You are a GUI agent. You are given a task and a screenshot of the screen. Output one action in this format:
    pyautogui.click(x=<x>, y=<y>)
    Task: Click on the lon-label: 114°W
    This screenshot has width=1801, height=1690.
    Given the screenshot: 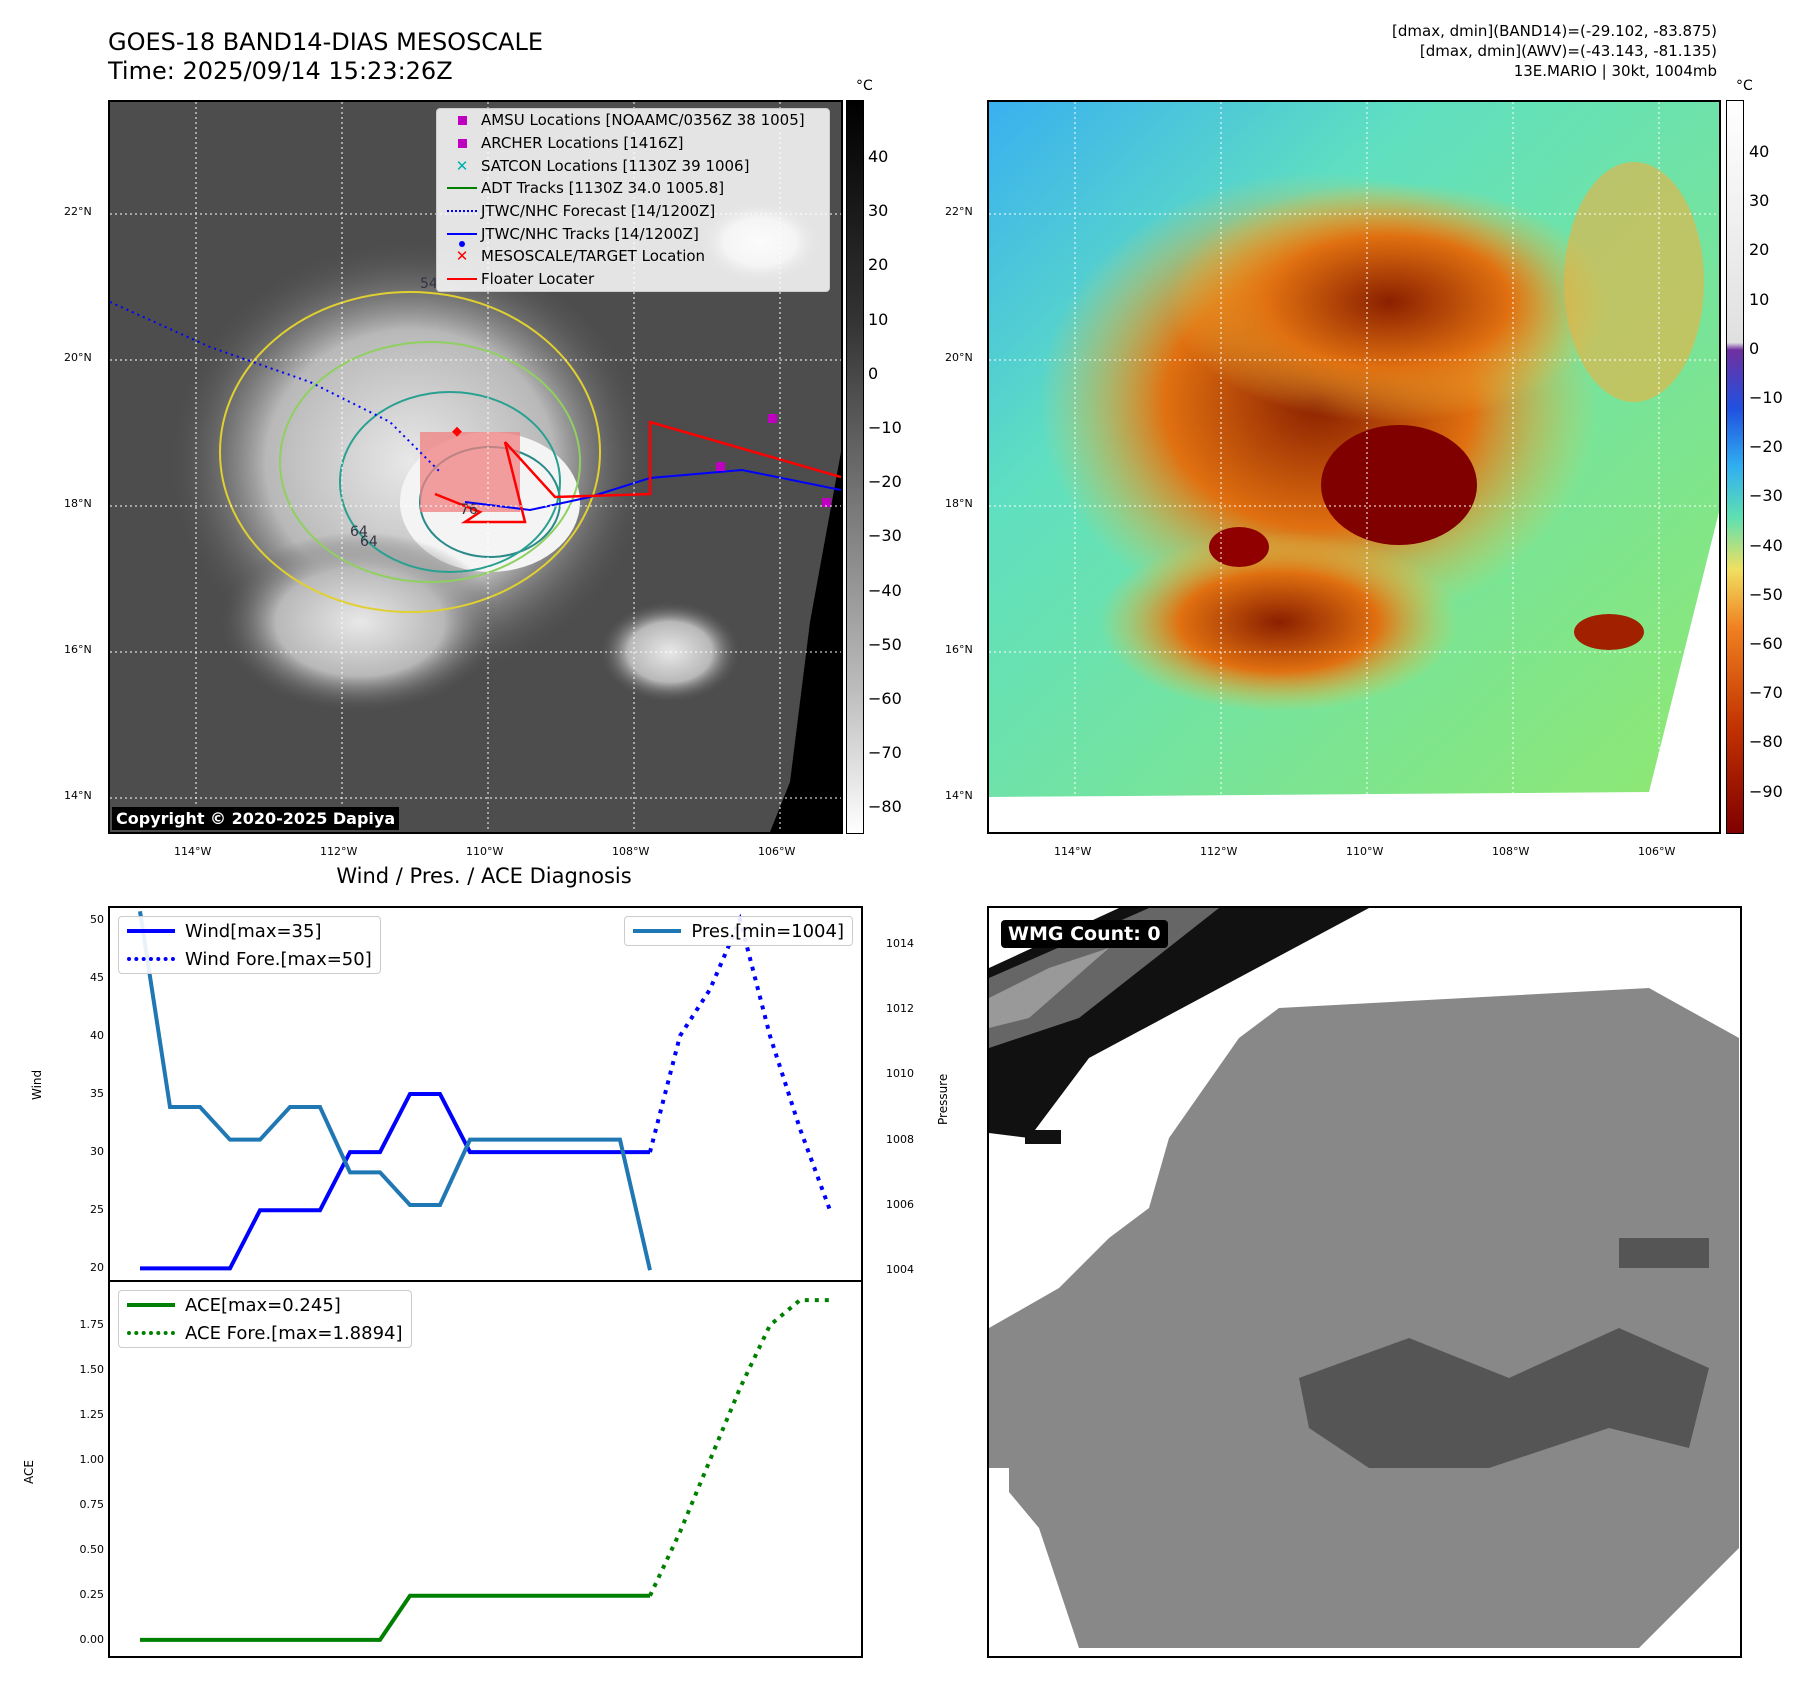 What is the action you would take?
    pyautogui.click(x=1073, y=851)
    